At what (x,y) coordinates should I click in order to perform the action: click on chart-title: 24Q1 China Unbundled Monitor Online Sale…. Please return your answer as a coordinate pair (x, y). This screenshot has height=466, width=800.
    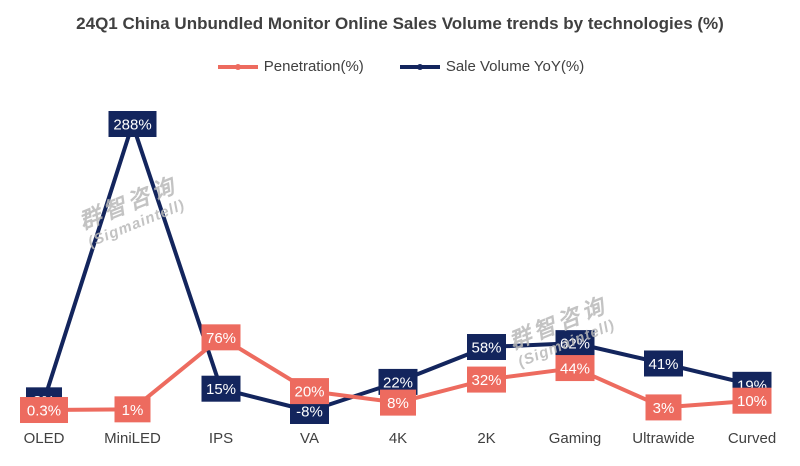
    Looking at the image, I should click on (400, 23).